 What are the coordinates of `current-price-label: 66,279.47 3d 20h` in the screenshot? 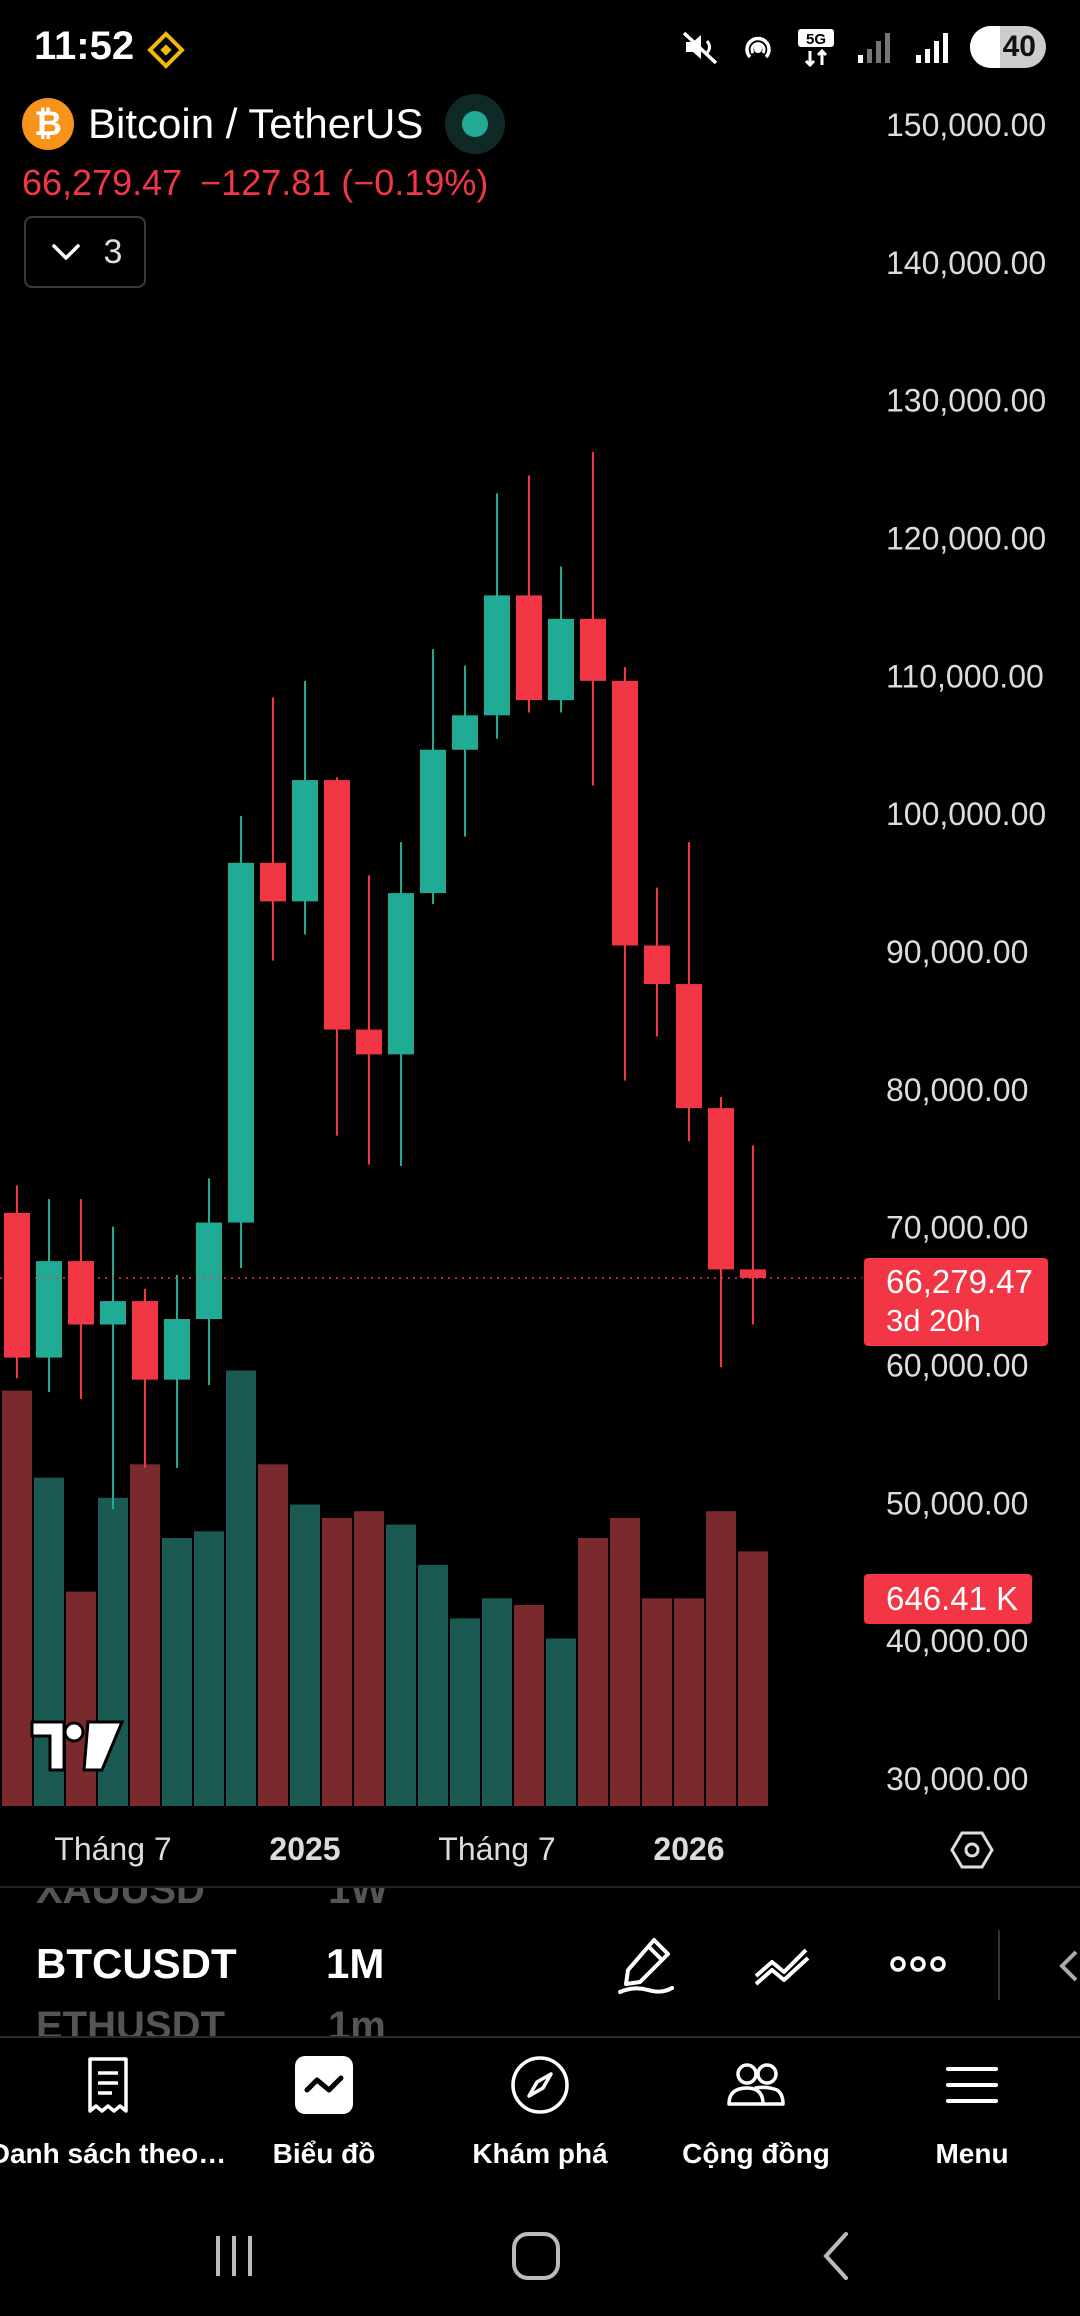 It's located at (956, 1302).